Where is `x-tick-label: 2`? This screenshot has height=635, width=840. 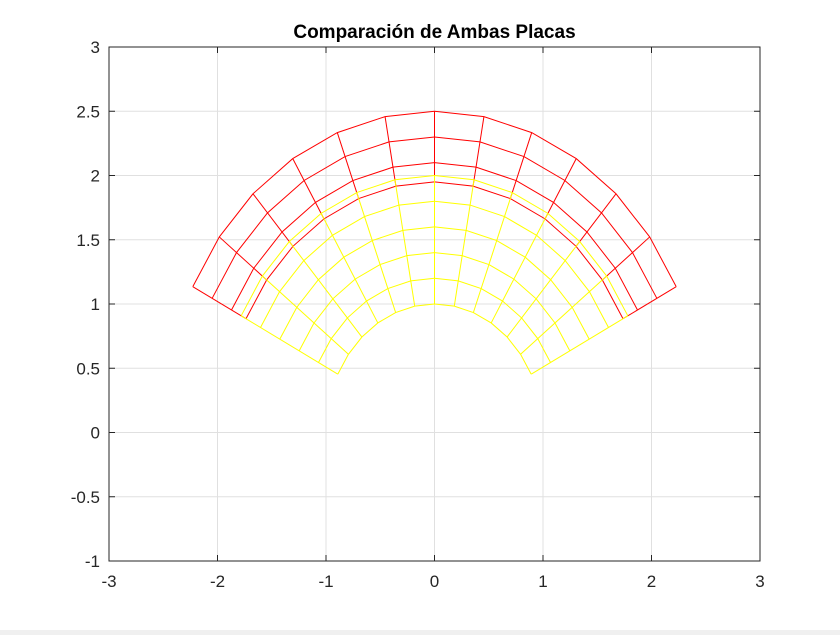 x-tick-label: 2 is located at coordinates (651, 581).